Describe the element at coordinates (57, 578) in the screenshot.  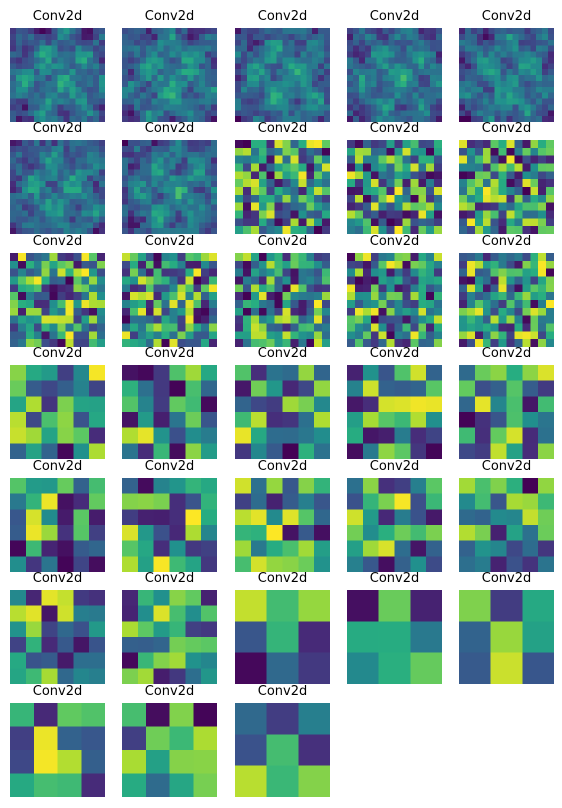
I see `panel-title: Conv2d` at that location.